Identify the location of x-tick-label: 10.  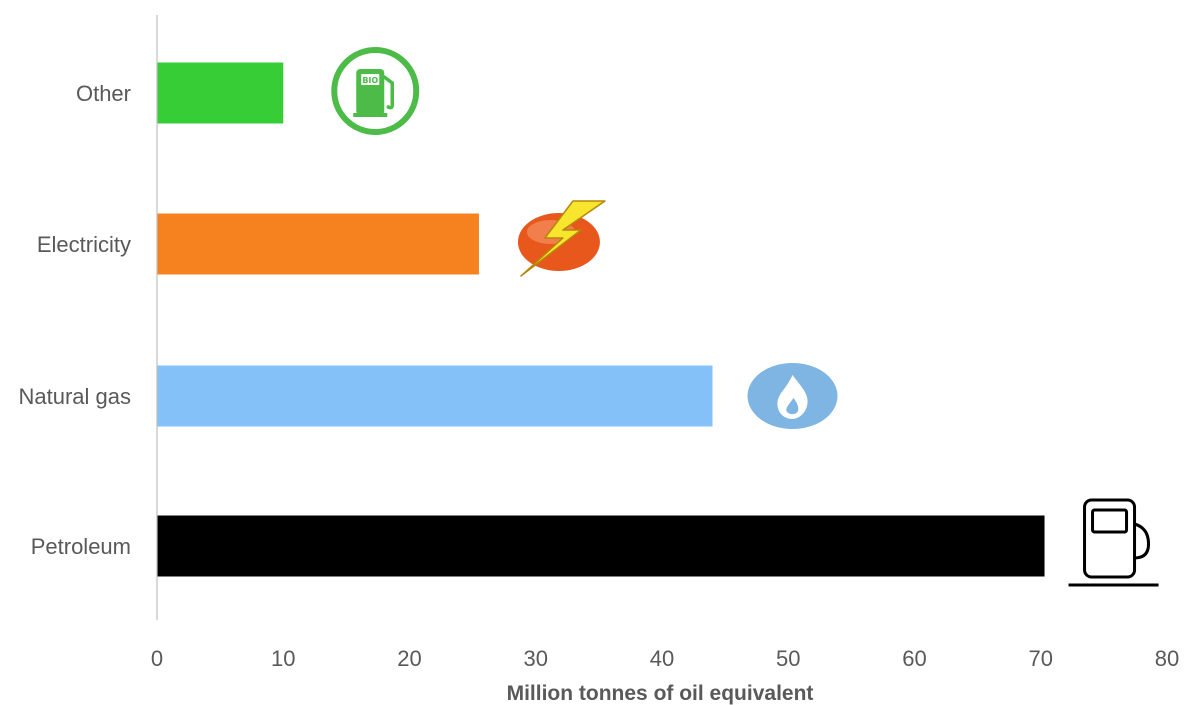
(283, 658).